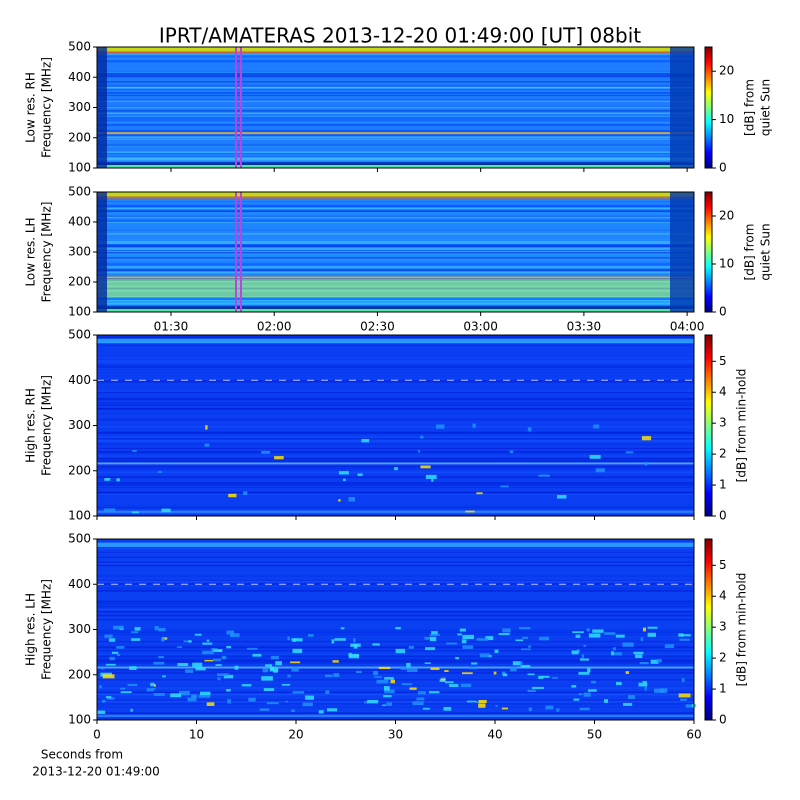 The image size is (800, 800). I want to click on x-tick-label: 10, so click(196, 735).